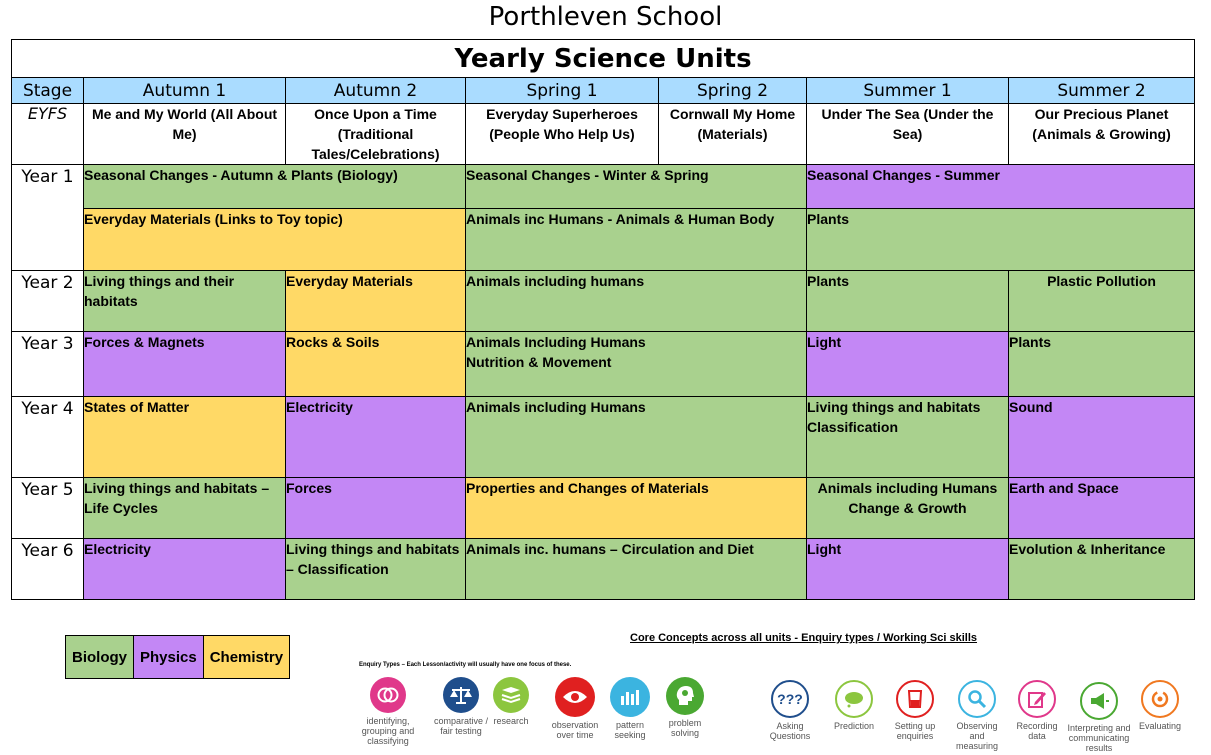  I want to click on enquiry-label: research, so click(511, 721).